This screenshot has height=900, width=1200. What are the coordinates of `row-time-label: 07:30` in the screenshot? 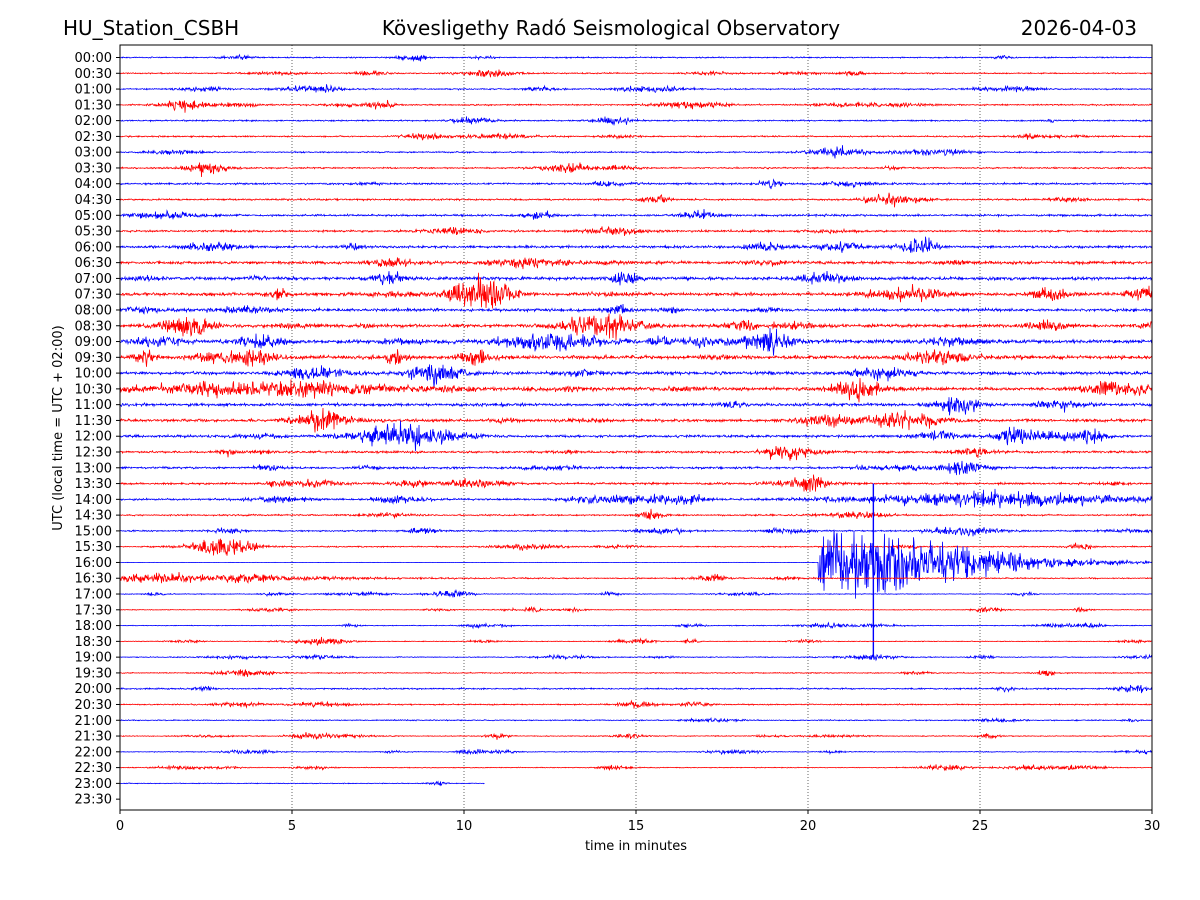 It's located at (93, 295).